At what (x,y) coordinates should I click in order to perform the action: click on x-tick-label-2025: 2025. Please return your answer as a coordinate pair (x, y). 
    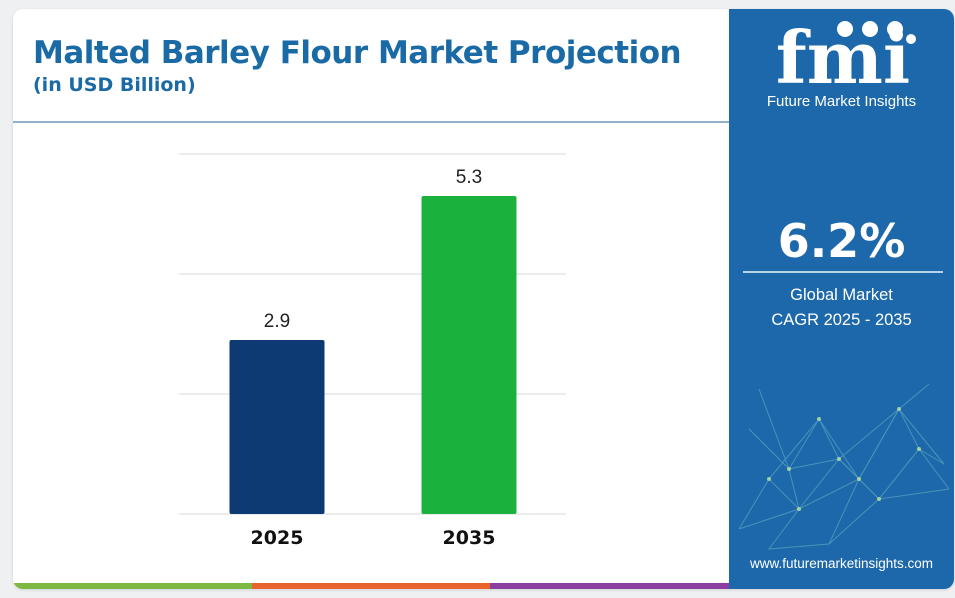
    Looking at the image, I should click on (277, 538).